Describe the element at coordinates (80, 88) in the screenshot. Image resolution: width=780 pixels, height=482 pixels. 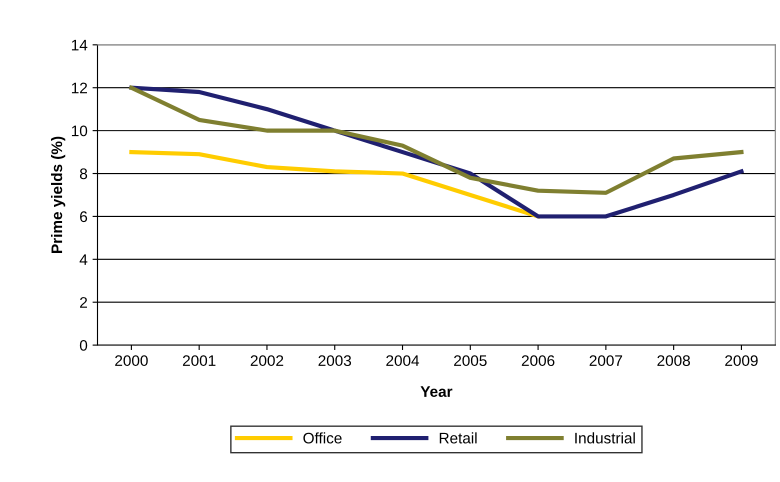
I see `y-tick-label: 12` at that location.